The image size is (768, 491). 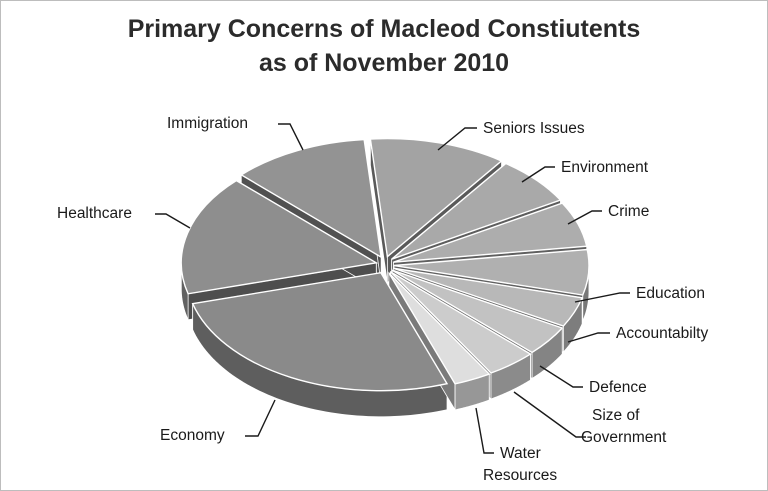 What do you see at coordinates (670, 293) in the screenshot?
I see `slice-label: Education` at bounding box center [670, 293].